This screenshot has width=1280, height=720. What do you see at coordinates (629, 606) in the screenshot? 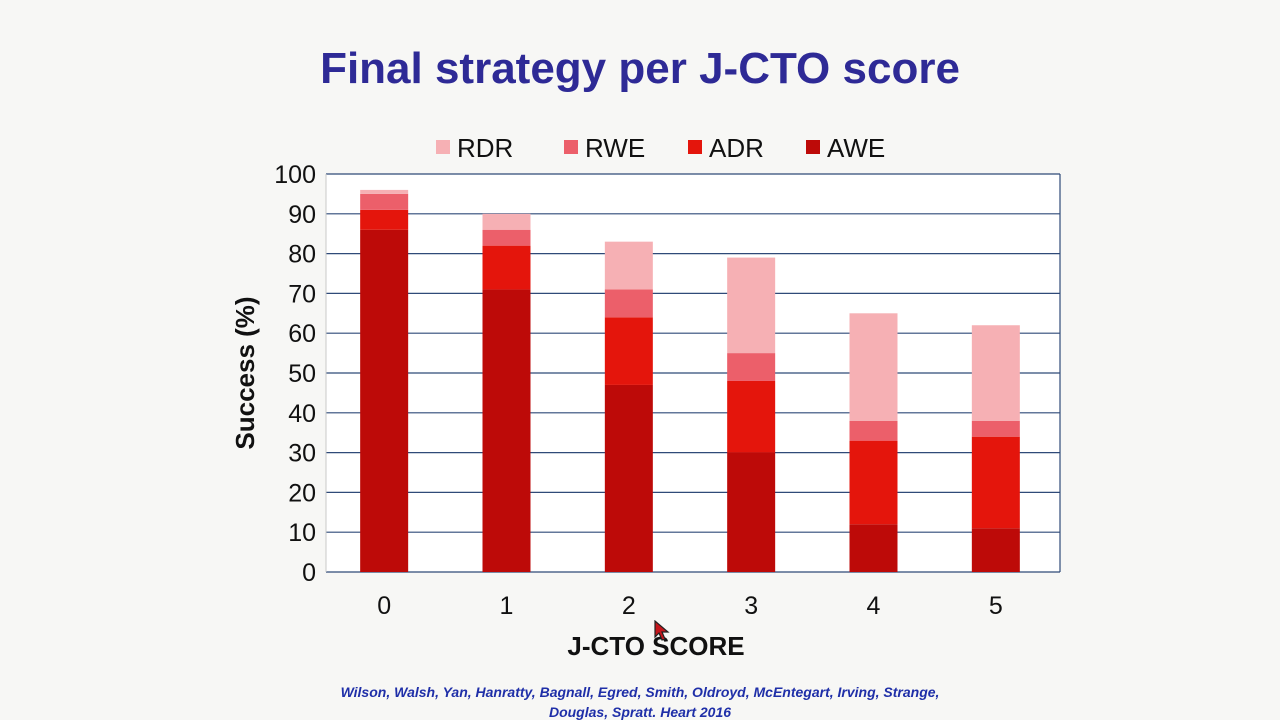
I see `x-tick-label: 2` at bounding box center [629, 606].